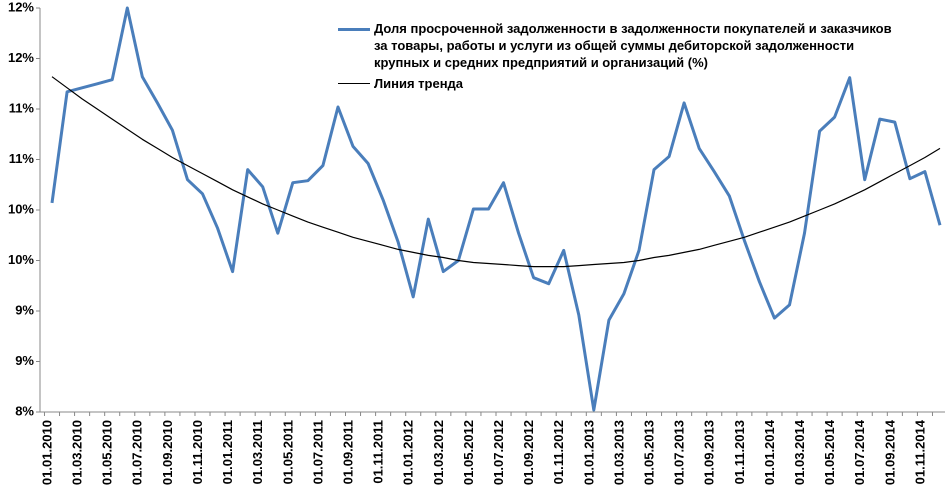 Image resolution: width=947 pixels, height=503 pixels. Describe the element at coordinates (709, 452) in the screenshot. I see `x-tick-label: 01.09.2013` at that location.